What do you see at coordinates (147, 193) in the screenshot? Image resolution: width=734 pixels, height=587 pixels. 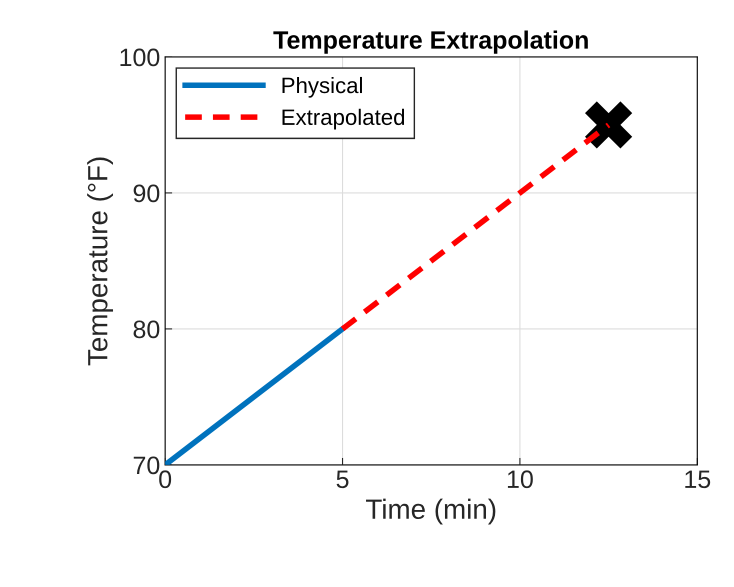 I see `y-tick-label: 90` at bounding box center [147, 193].